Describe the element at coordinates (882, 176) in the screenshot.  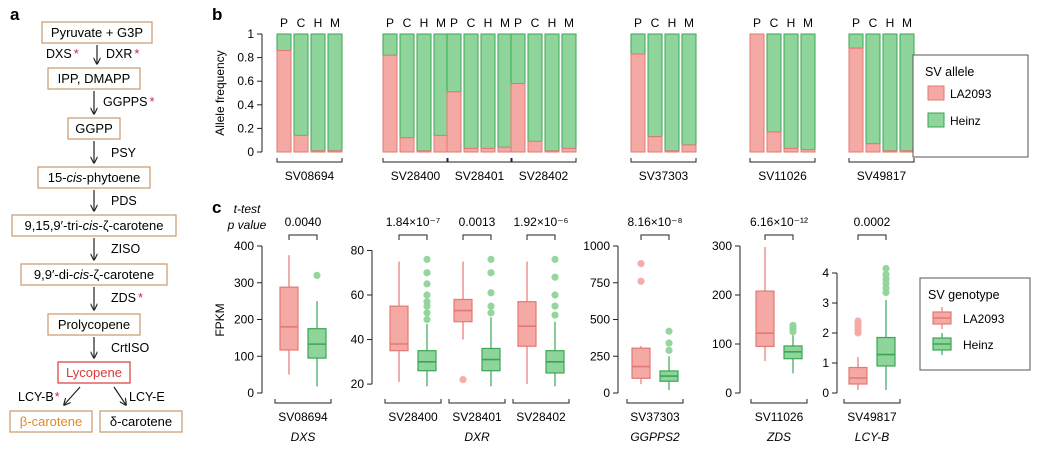
I see `allele-sv-label: SV49817` at that location.